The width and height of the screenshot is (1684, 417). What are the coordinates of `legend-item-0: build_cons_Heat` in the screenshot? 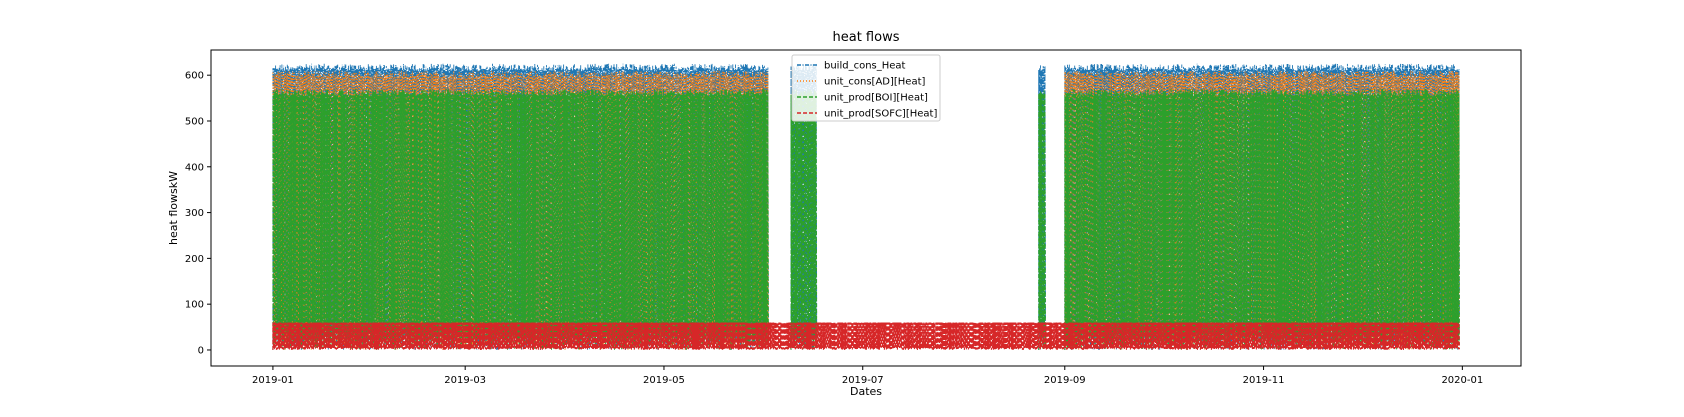 It's located at (851, 66).